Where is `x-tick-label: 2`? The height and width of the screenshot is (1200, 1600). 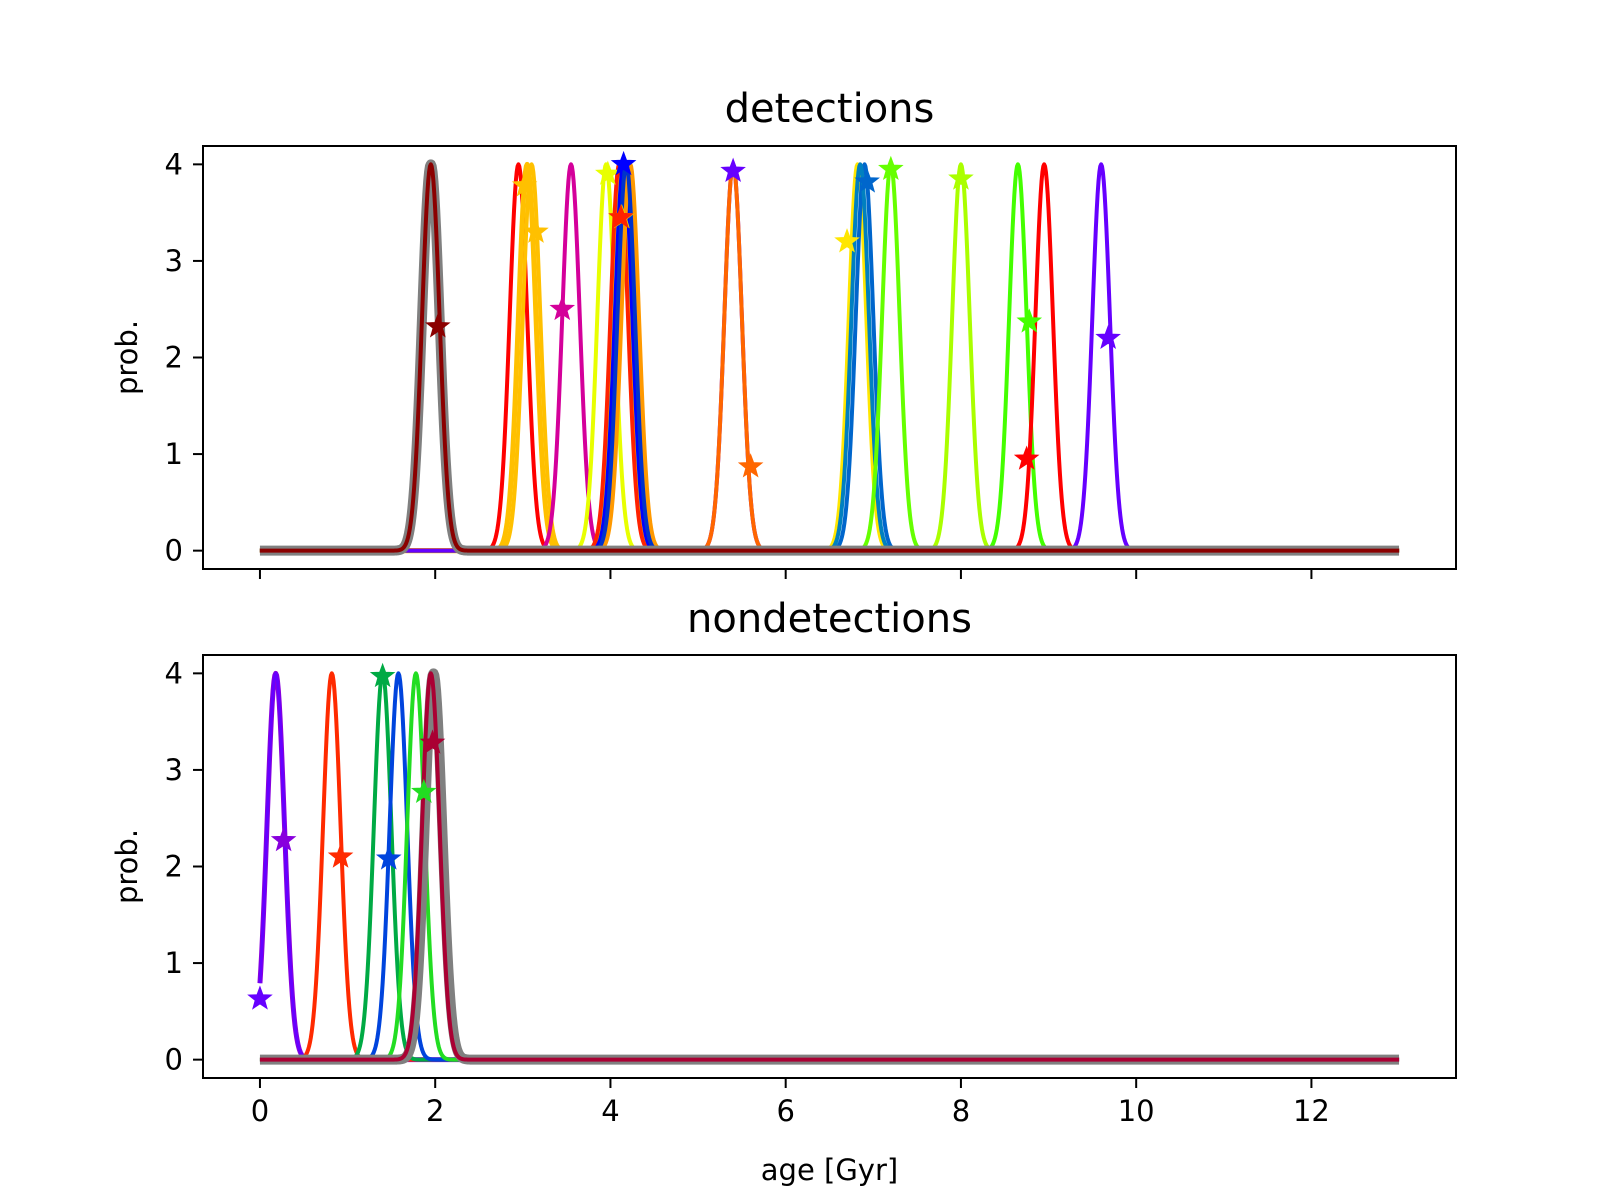 x-tick-label: 2 is located at coordinates (435, 1111).